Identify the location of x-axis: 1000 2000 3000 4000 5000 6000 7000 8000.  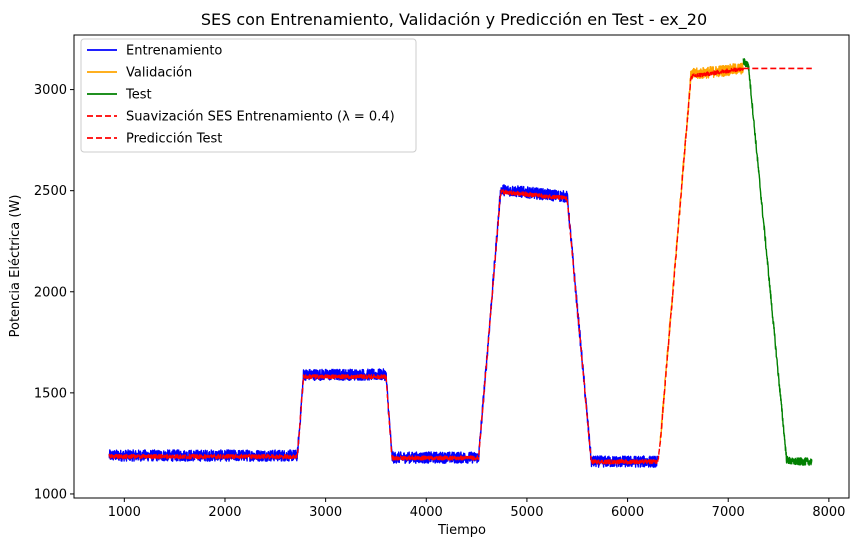
(476, 509).